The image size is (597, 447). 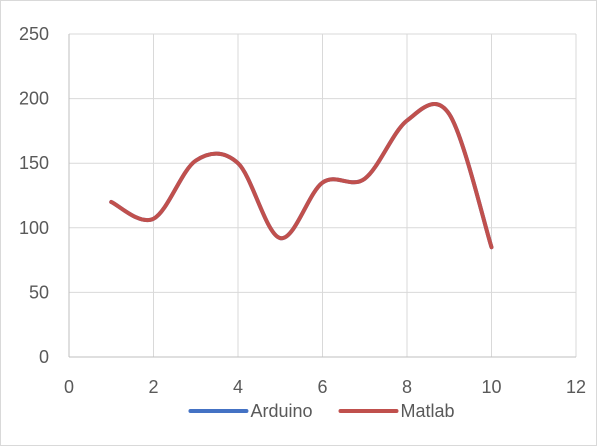 I want to click on y-tick-label: 0, so click(x=44, y=357).